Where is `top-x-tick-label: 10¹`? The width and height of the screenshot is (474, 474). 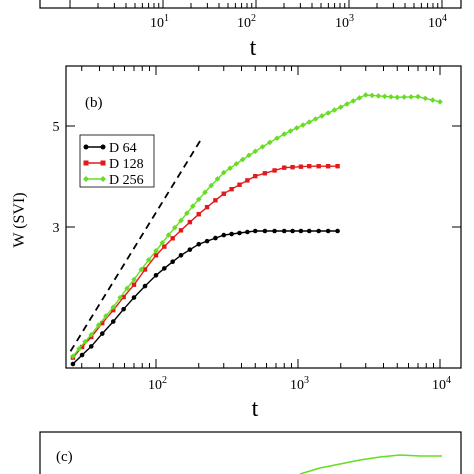
top-x-tick-label: 10¹ is located at coordinates (159, 22).